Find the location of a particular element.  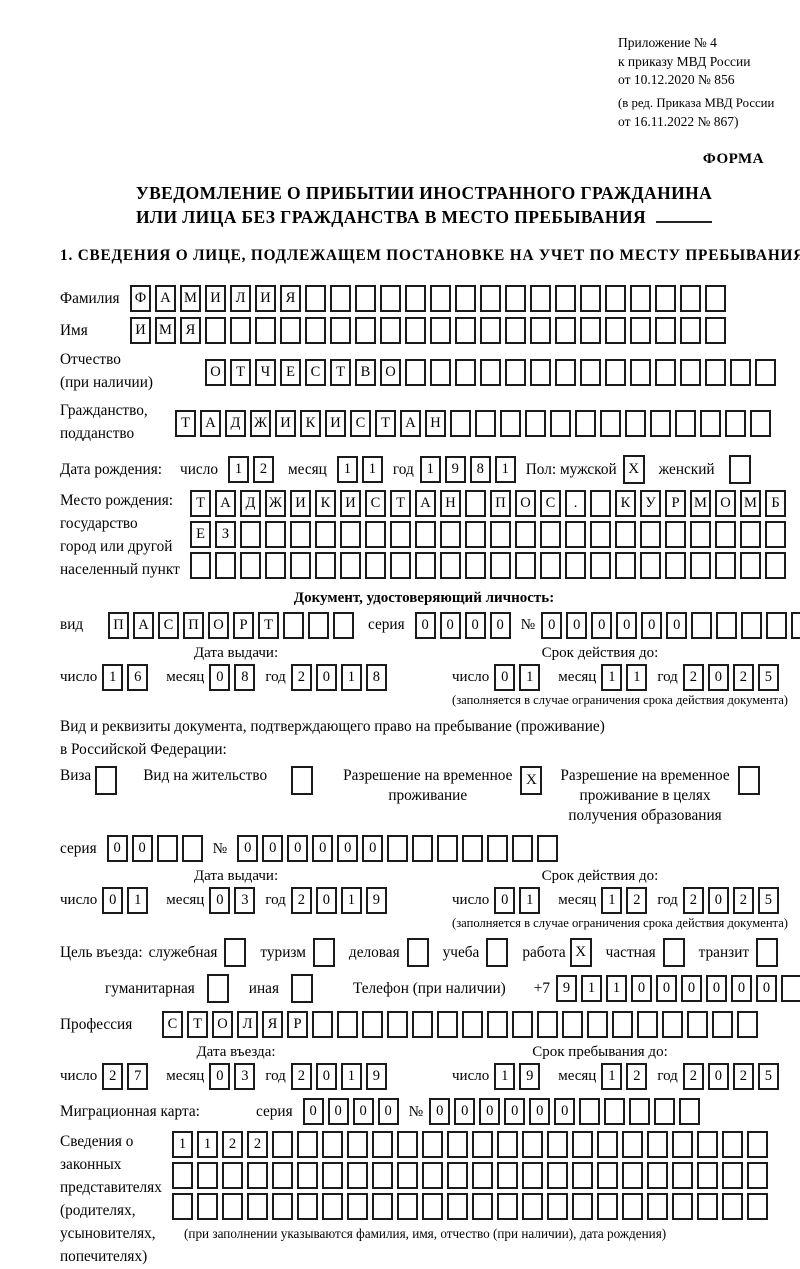

char-cell: В is located at coordinates (365, 372).